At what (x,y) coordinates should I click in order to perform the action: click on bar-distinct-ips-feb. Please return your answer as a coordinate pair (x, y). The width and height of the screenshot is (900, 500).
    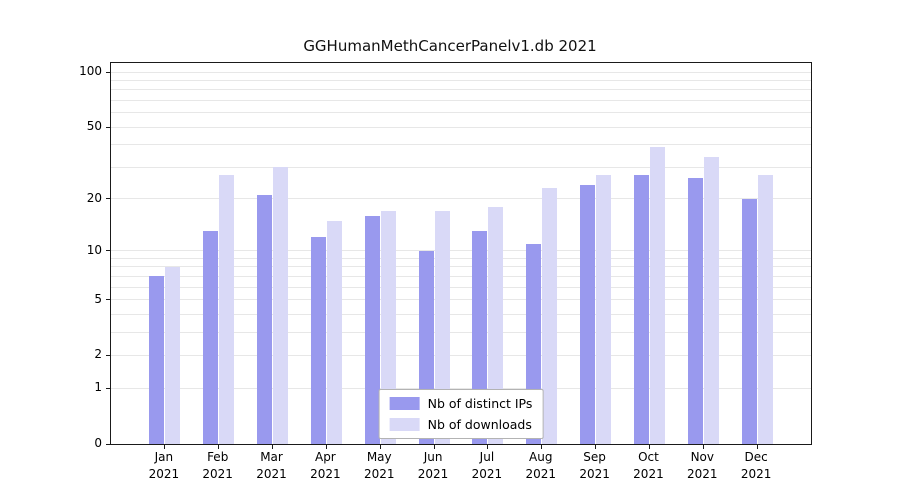
    Looking at the image, I should click on (211, 337).